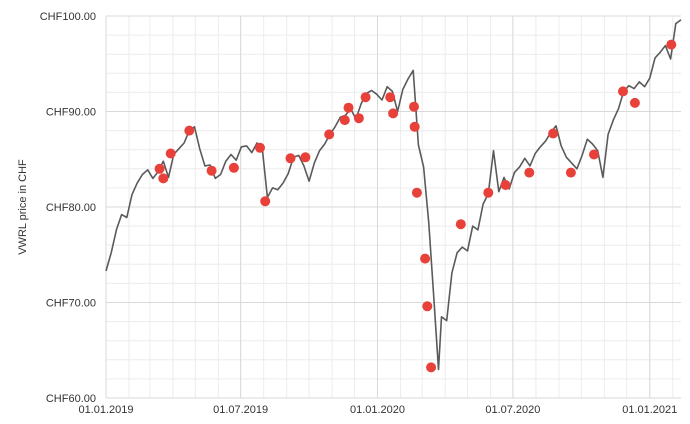  I want to click on y-tick-label: CHF70.00, so click(71, 304).